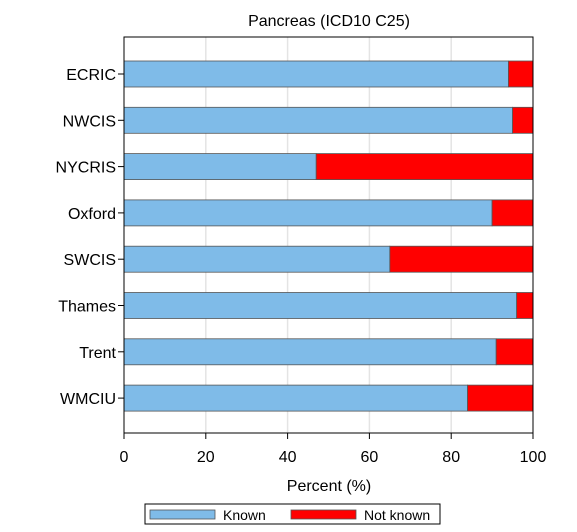 Image resolution: width=577 pixels, height=532 pixels. What do you see at coordinates (288, 457) in the screenshot?
I see `x-tick-label: 40` at bounding box center [288, 457].